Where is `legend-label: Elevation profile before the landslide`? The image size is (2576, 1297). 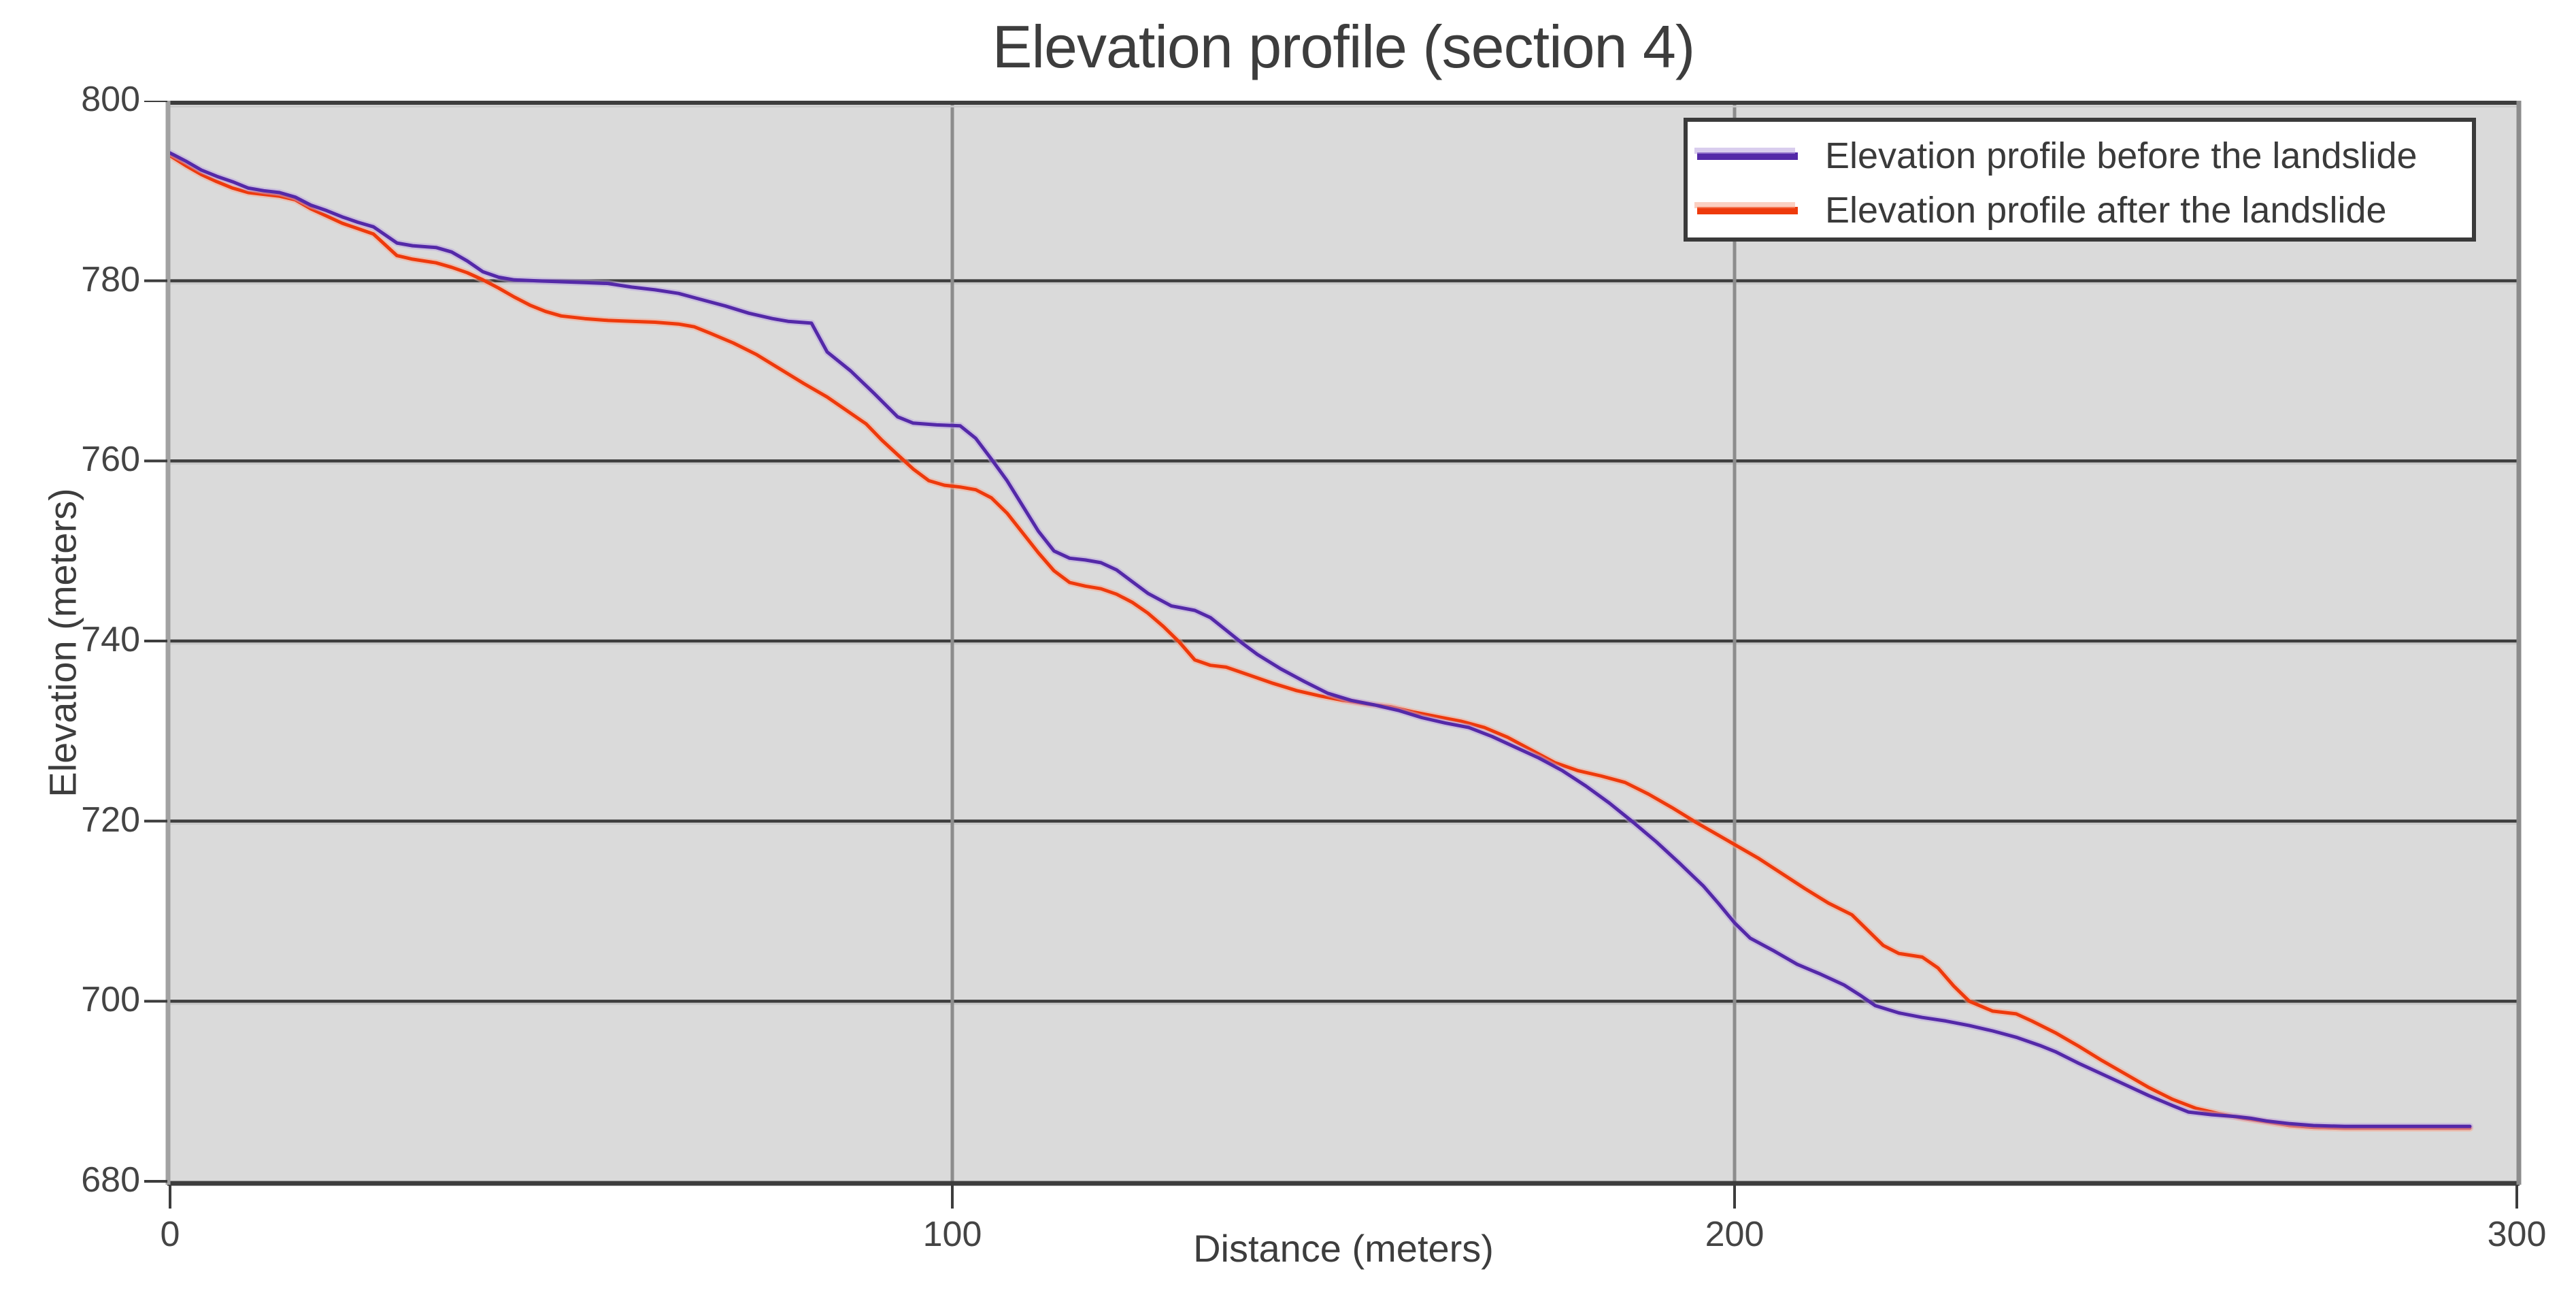 legend-label: Elevation profile before the landslide is located at coordinates (2121, 155).